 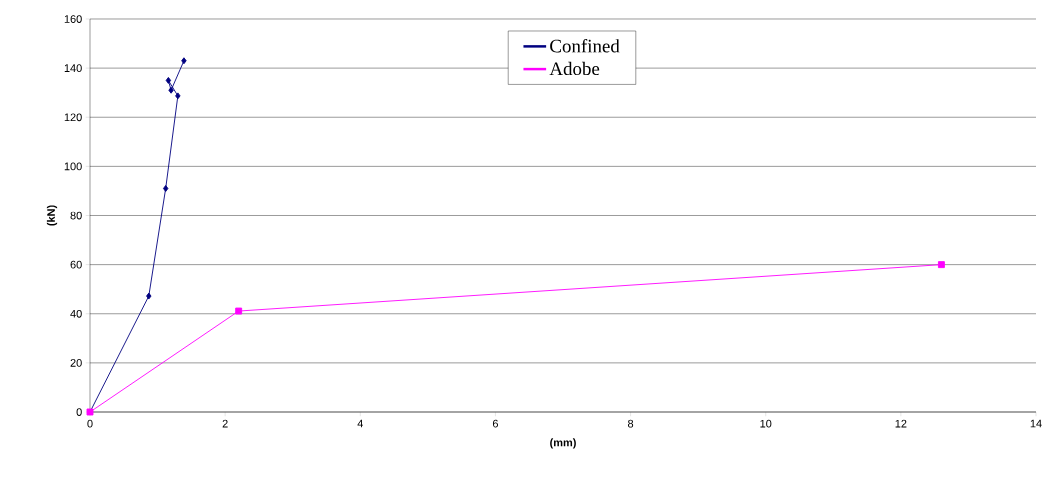 What do you see at coordinates (766, 423) in the screenshot?
I see `x-tick-label: 10` at bounding box center [766, 423].